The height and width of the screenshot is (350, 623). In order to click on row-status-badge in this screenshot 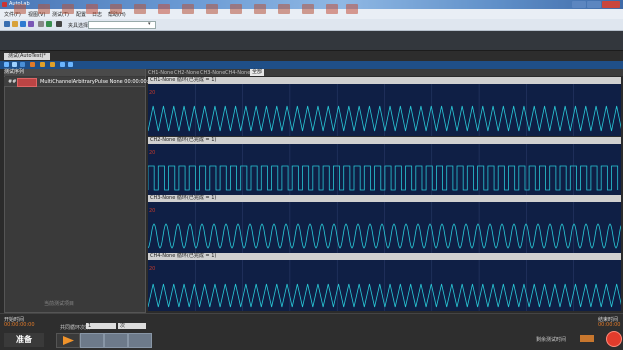, I will do `click(27, 82)`.